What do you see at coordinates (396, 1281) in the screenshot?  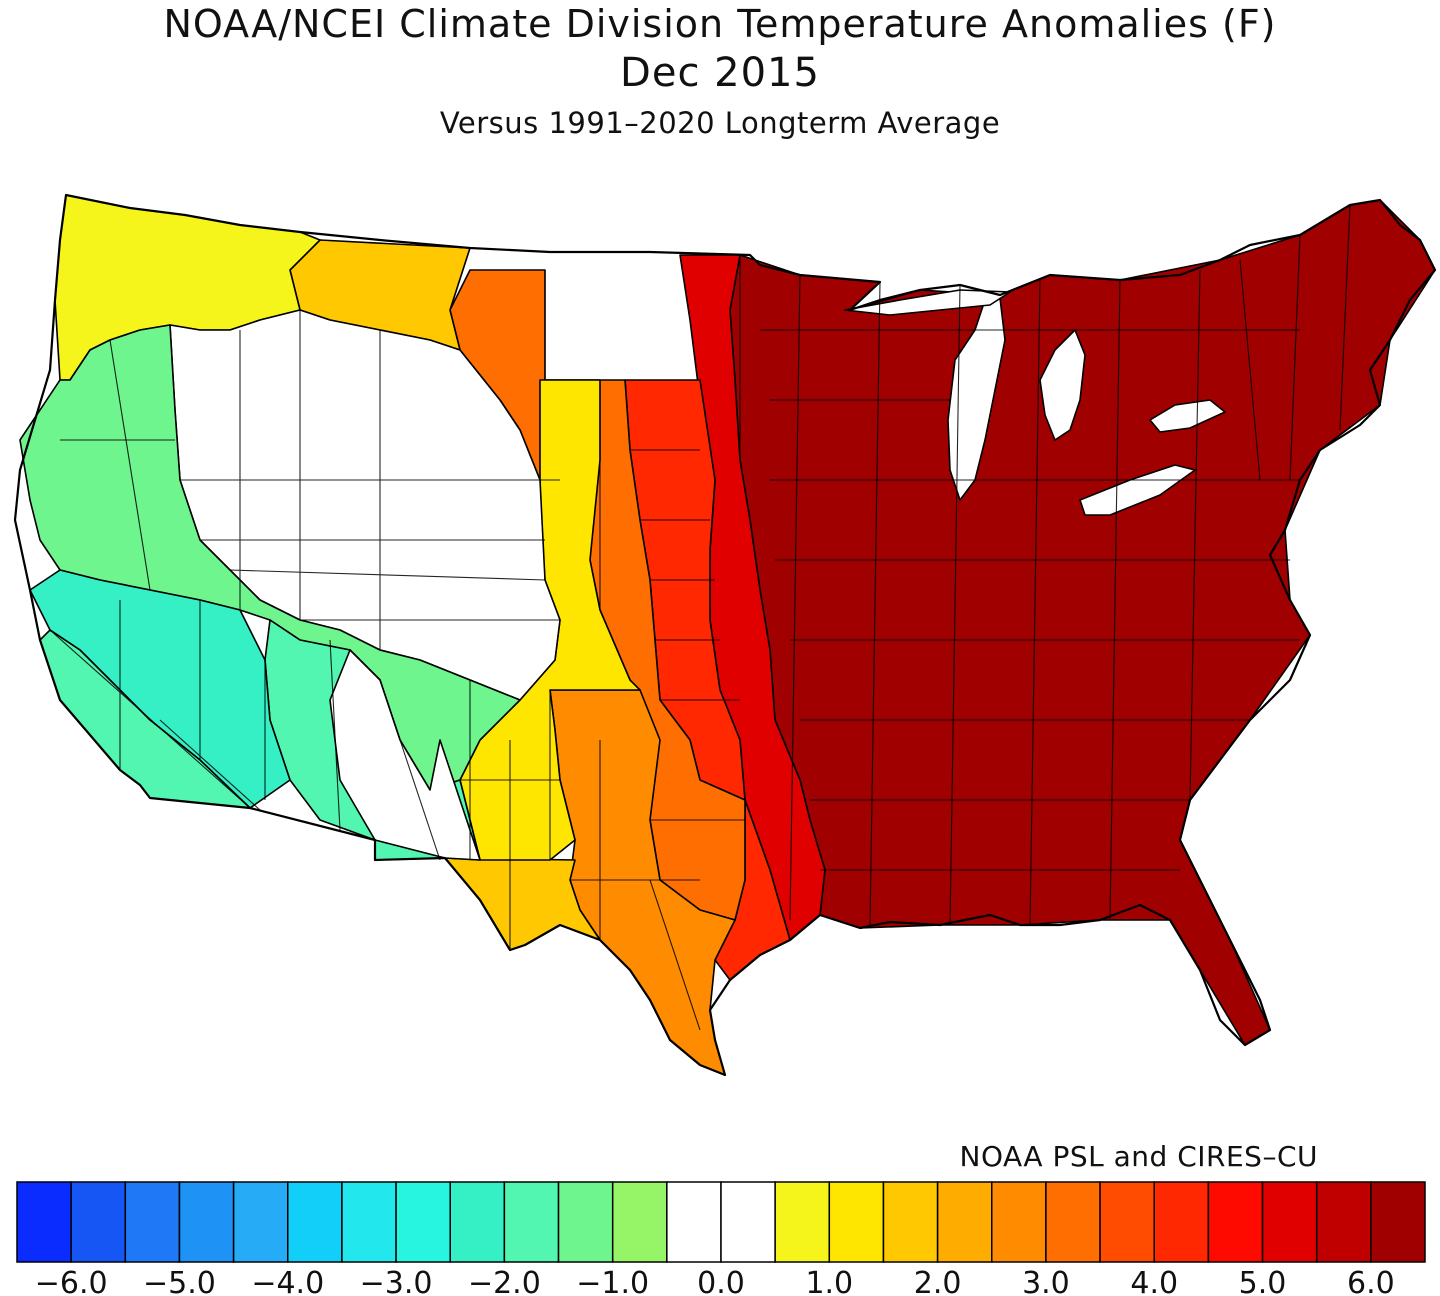 I see `legend-tick-label: −3.0` at bounding box center [396, 1281].